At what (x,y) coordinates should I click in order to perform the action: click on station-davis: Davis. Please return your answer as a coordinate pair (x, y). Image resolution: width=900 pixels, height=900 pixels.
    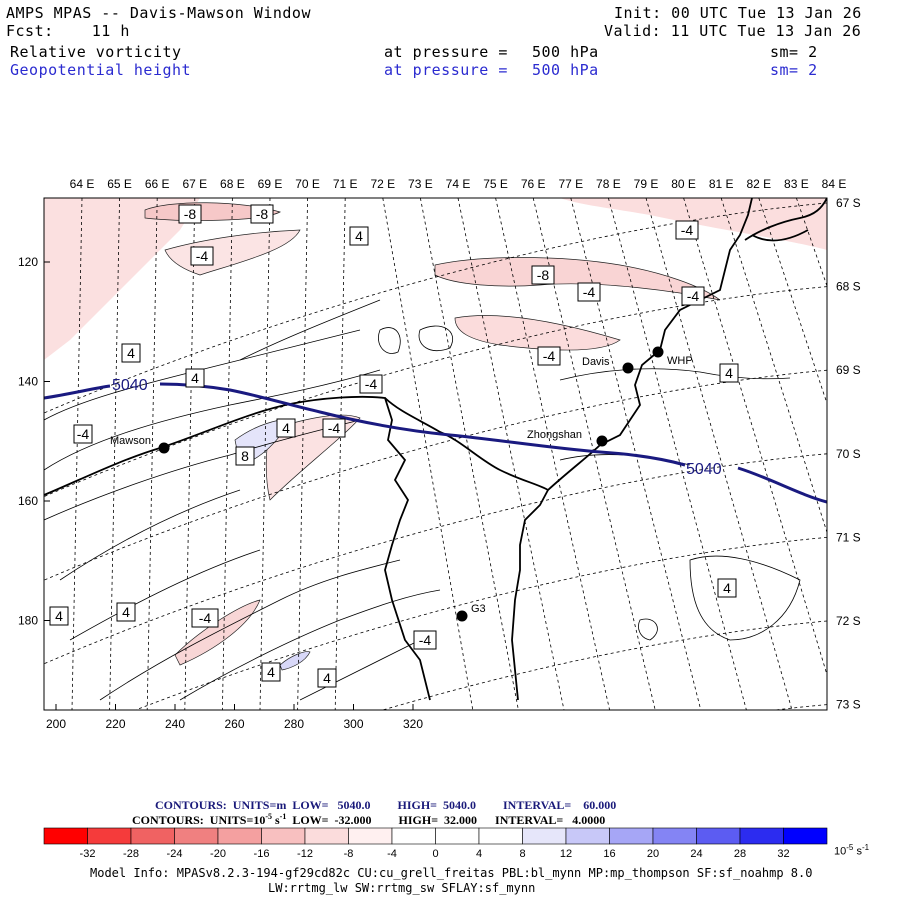
    Looking at the image, I should click on (608, 365).